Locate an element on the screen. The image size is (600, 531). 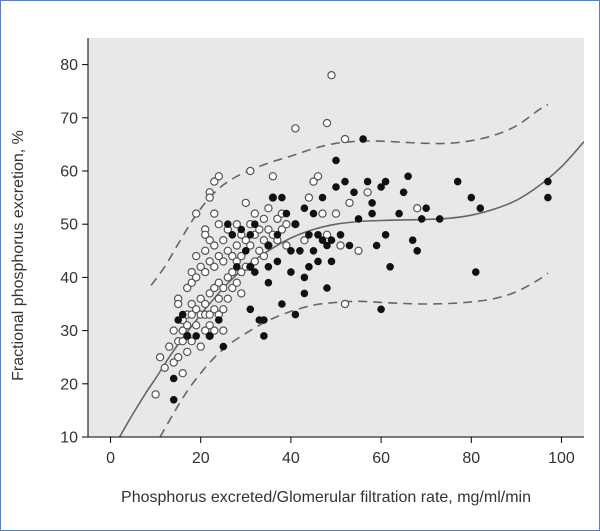
y-tick-label: 20 is located at coordinates (69, 384).